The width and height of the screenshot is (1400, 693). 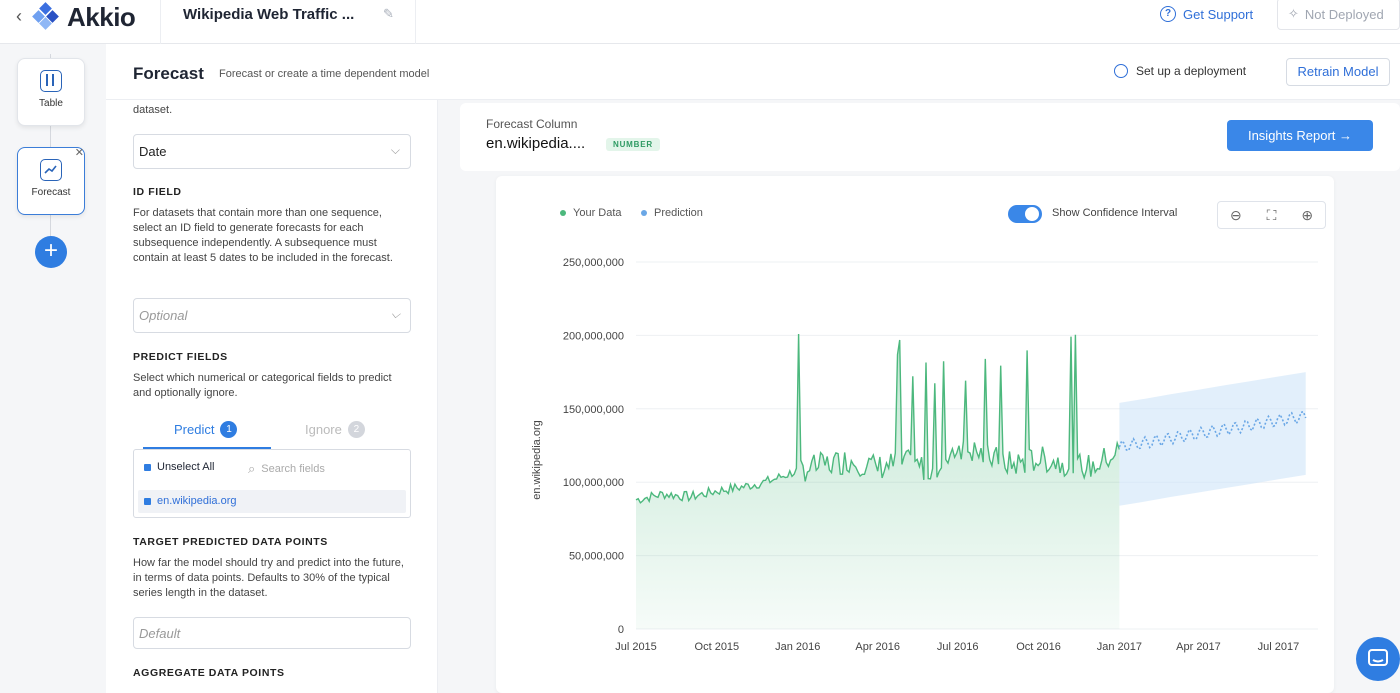 I want to click on flow-rail: Table ✕ Forecast +, so click(x=53, y=368).